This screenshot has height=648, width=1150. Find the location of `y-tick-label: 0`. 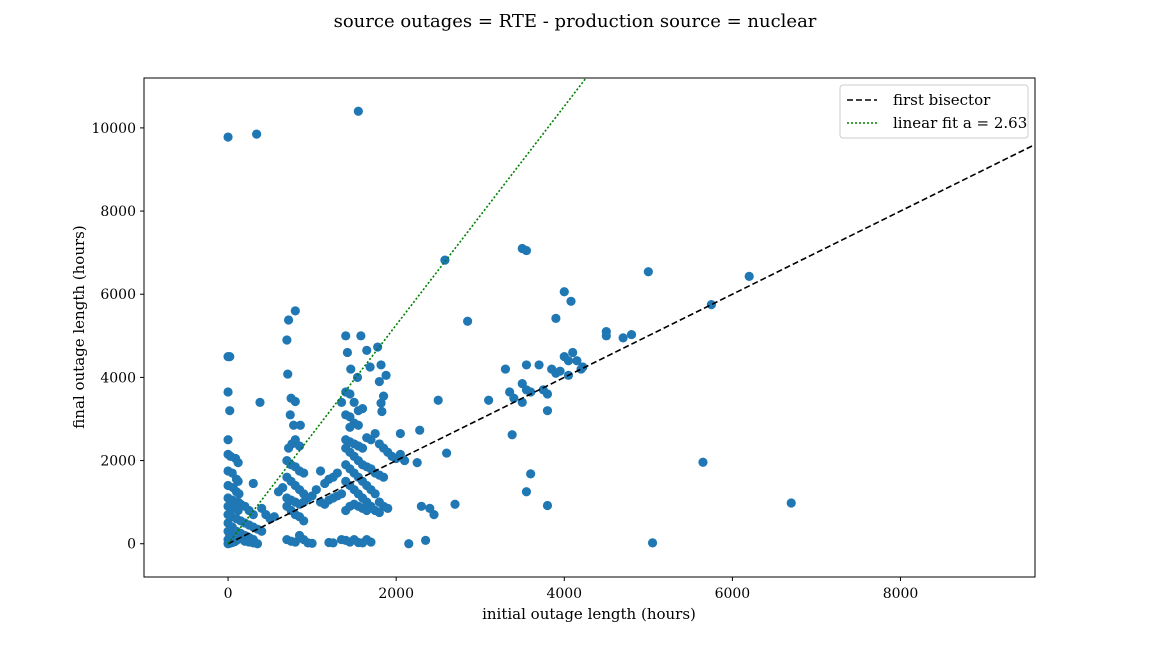

y-tick-label: 0 is located at coordinates (131, 545).